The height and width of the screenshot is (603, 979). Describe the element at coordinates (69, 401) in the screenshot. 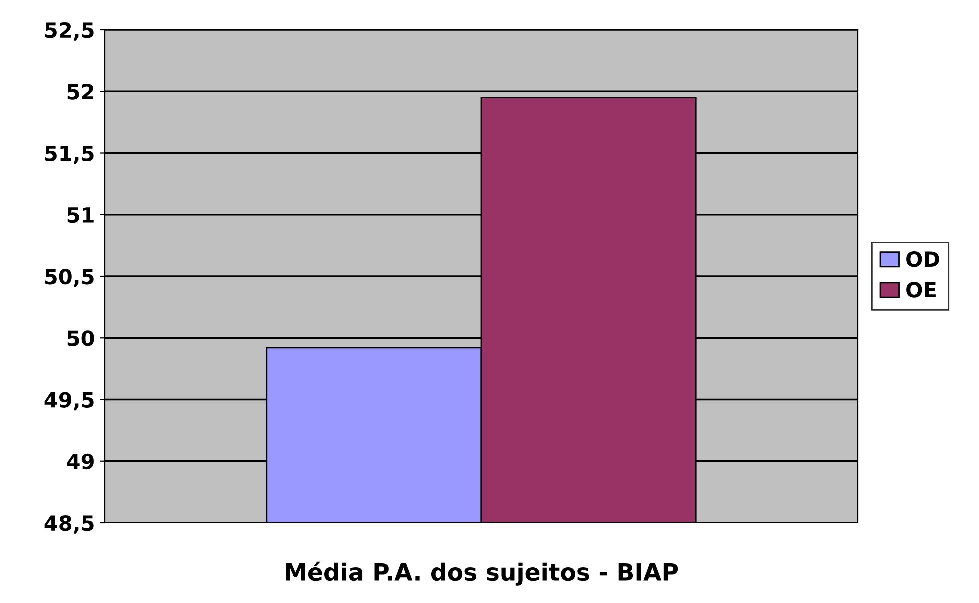

I see `y-tick-label: 49,5` at that location.